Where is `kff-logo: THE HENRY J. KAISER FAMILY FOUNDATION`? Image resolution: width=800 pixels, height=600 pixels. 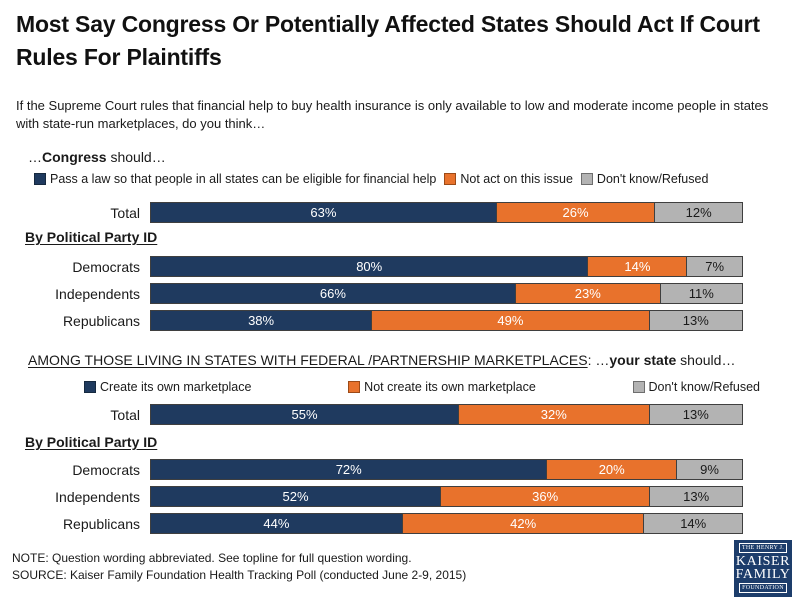 kff-logo: THE HENRY J. KAISER FAMILY FOUNDATION is located at coordinates (763, 568).